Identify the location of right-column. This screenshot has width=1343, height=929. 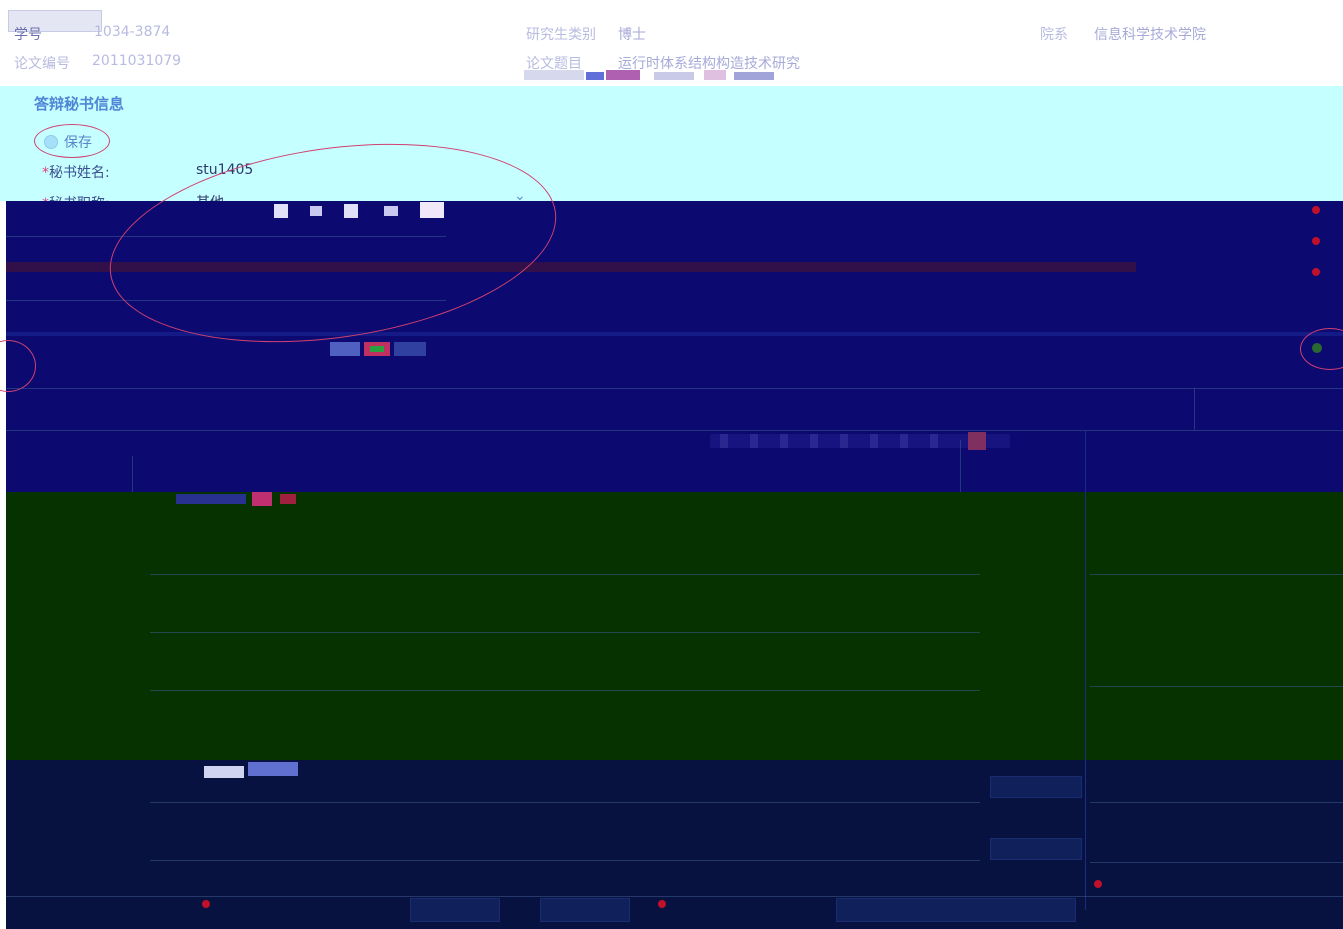
(1214, 670).